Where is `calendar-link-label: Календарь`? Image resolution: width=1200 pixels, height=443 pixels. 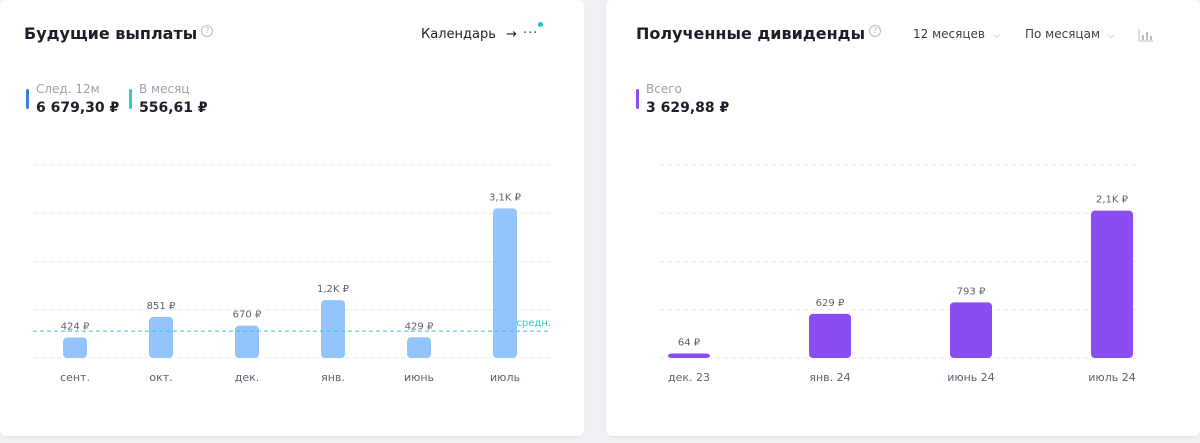 calendar-link-label: Календарь is located at coordinates (458, 34).